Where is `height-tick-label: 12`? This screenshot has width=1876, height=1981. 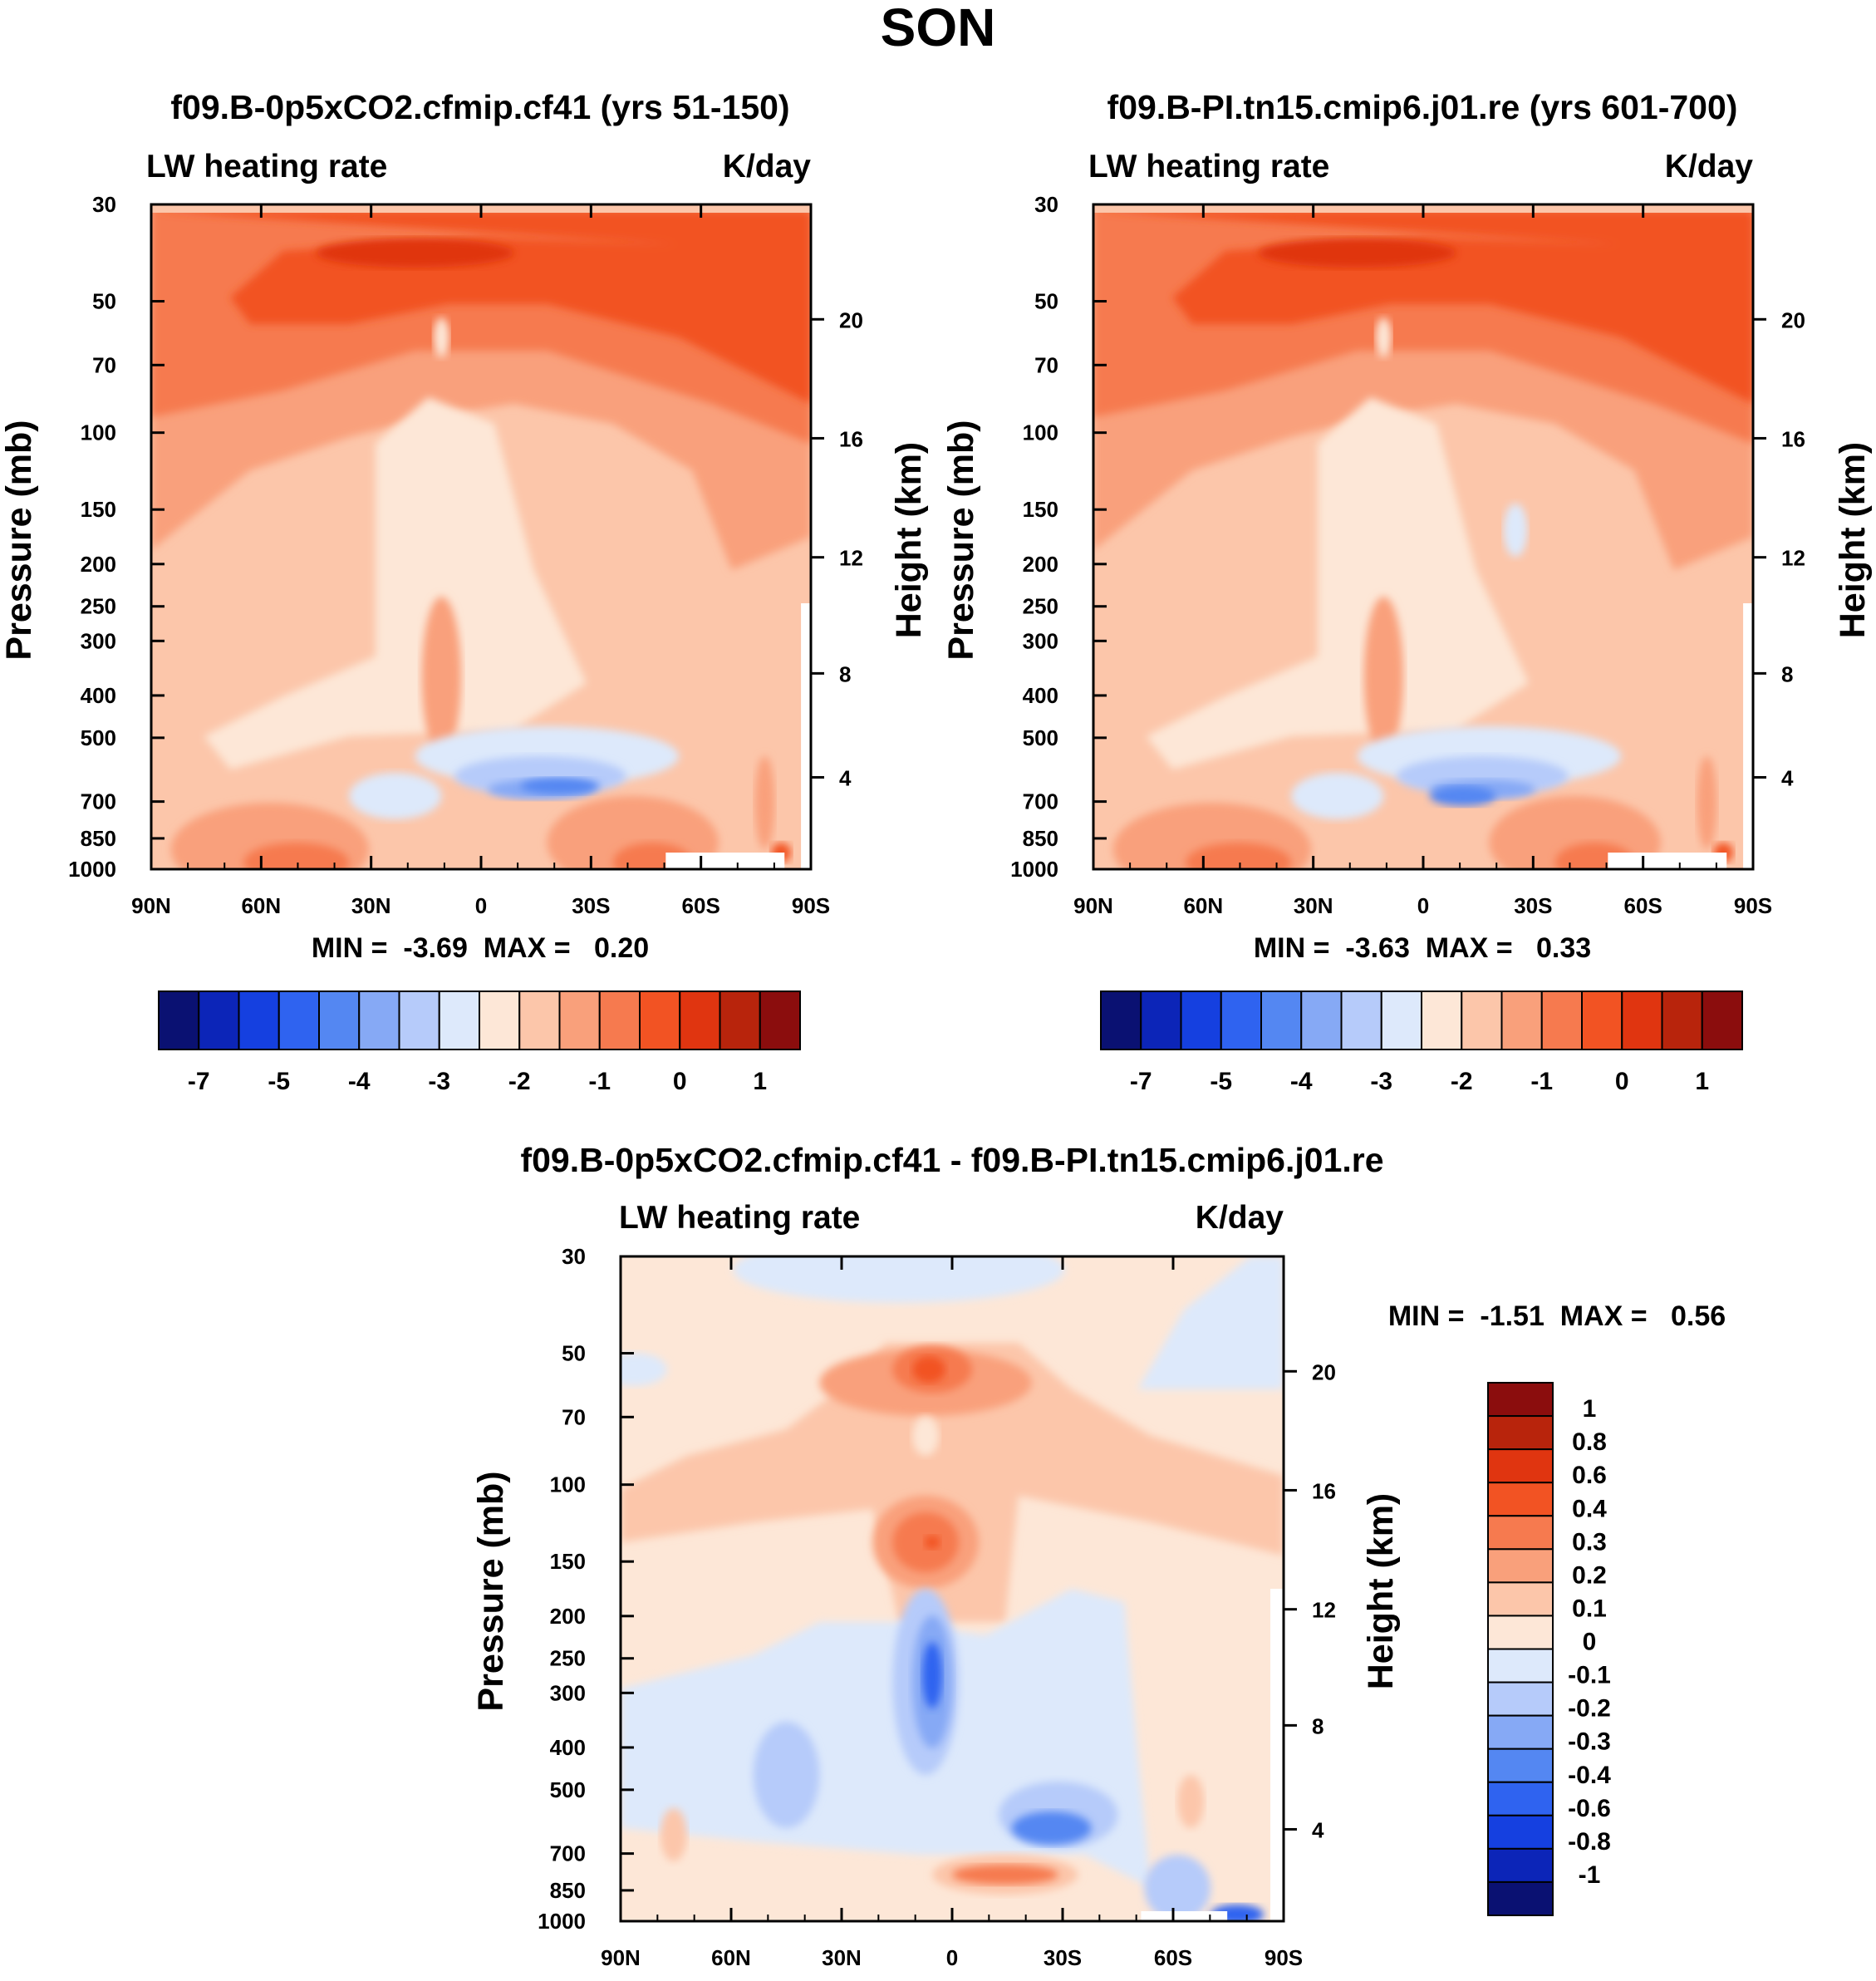
height-tick-label: 12 is located at coordinates (1793, 558).